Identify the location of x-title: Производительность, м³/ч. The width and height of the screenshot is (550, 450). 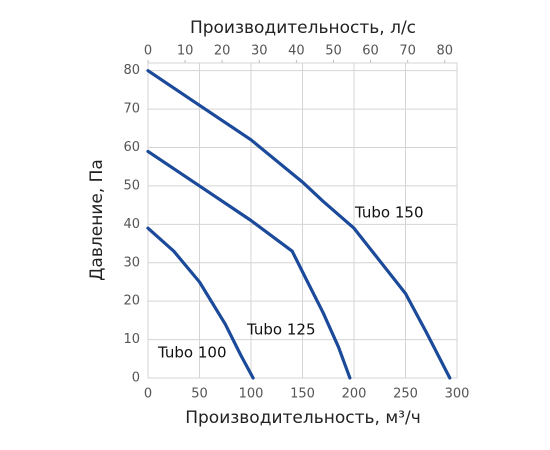
(303, 418).